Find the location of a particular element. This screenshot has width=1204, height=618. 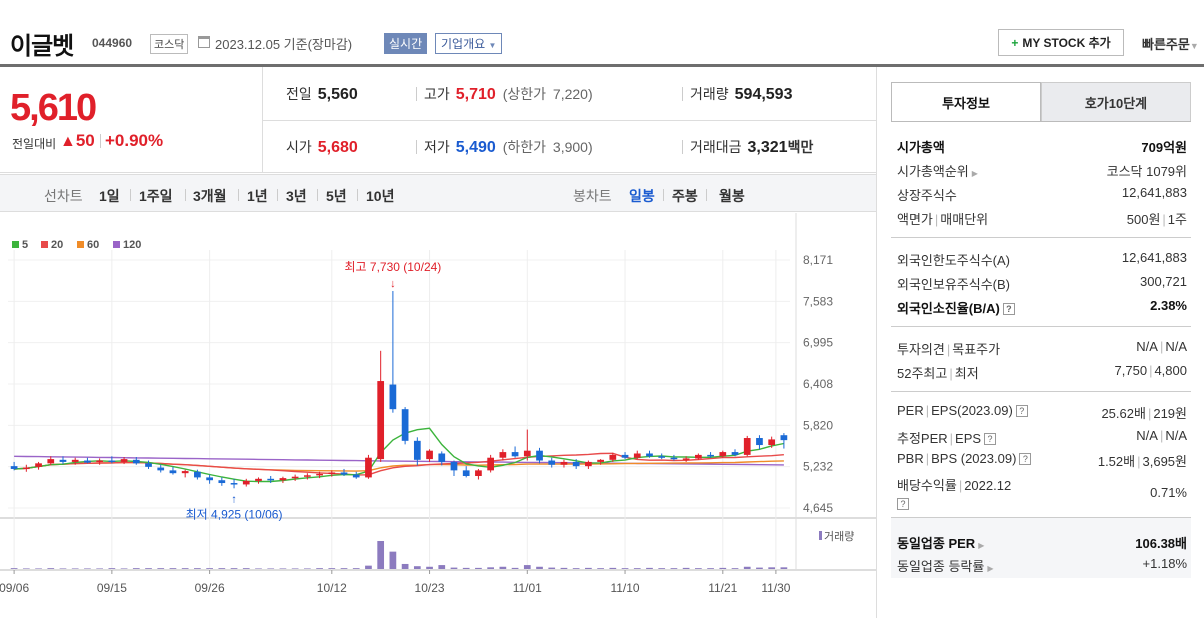

realtime-button: 실시간 is located at coordinates (406, 43).